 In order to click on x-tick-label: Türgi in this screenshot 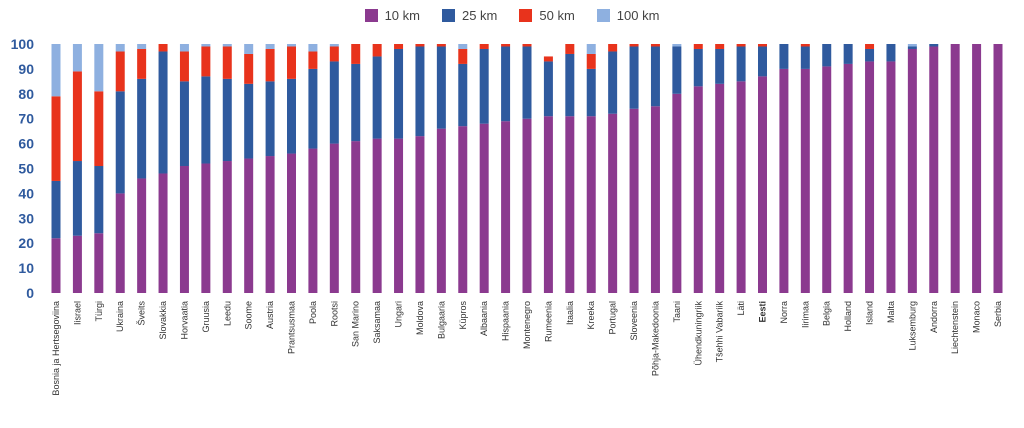, I will do `click(99, 311)`.